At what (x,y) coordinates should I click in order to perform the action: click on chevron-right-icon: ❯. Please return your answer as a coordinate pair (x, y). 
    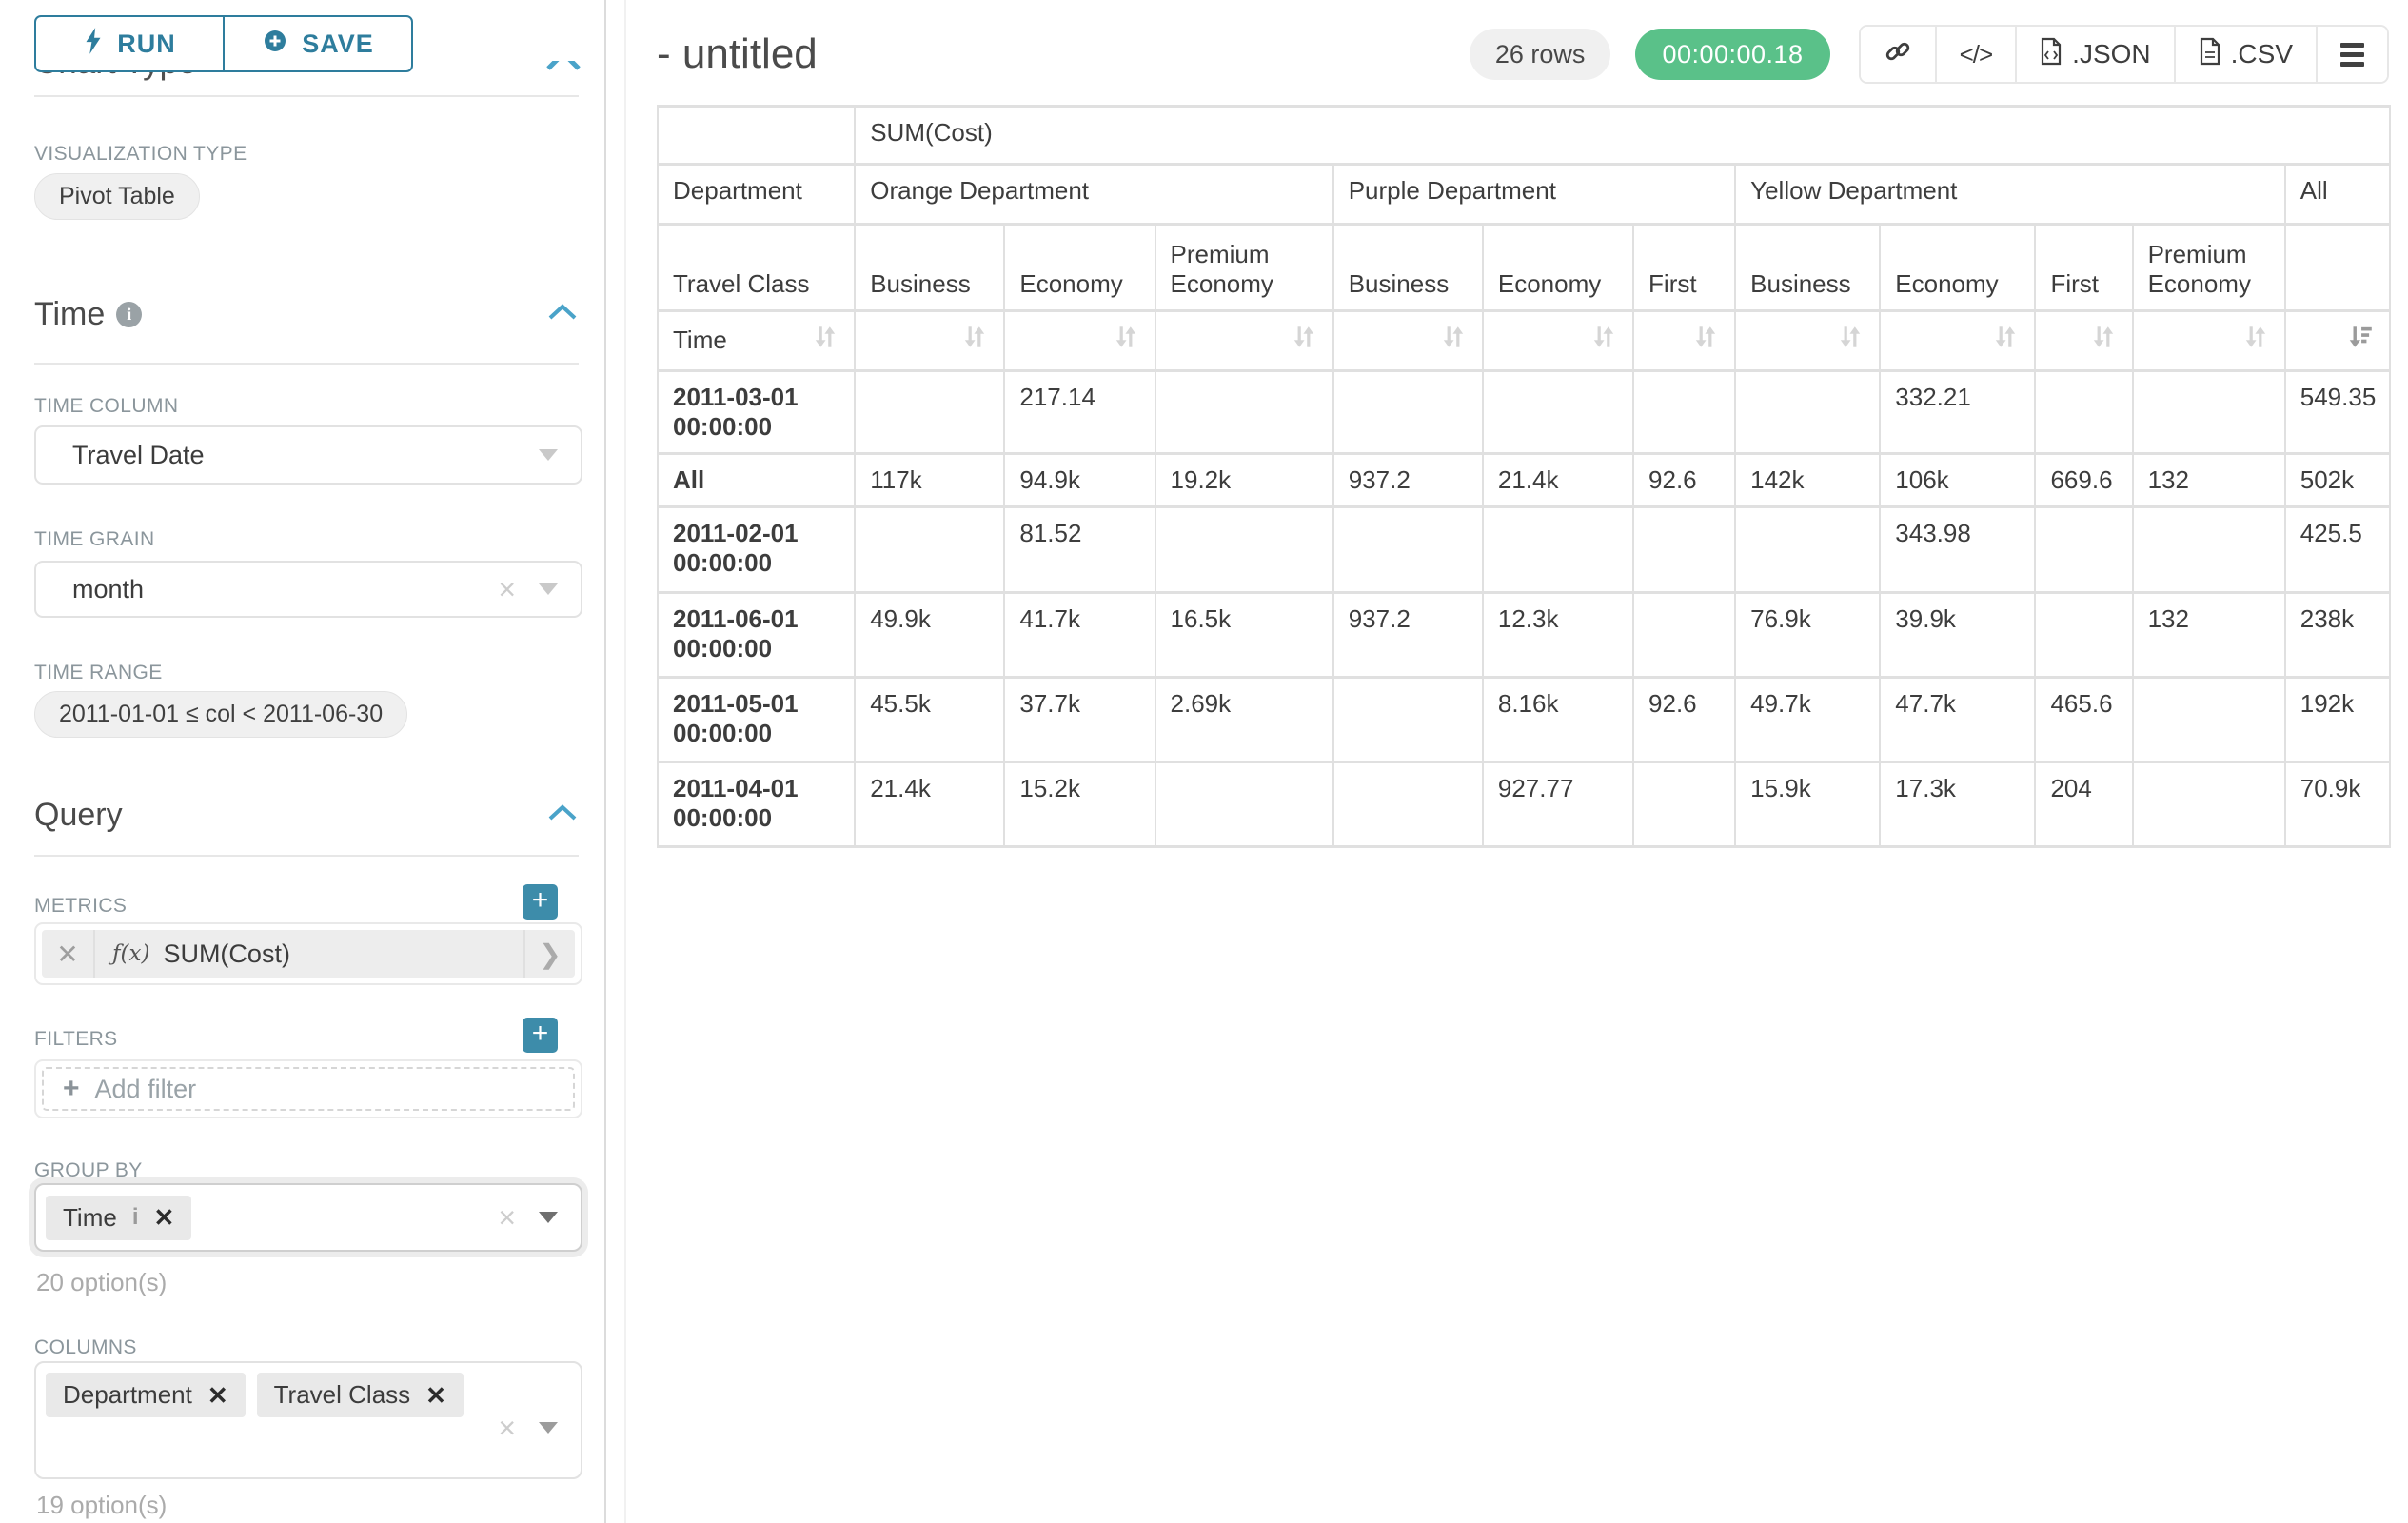
    Looking at the image, I should click on (549, 954).